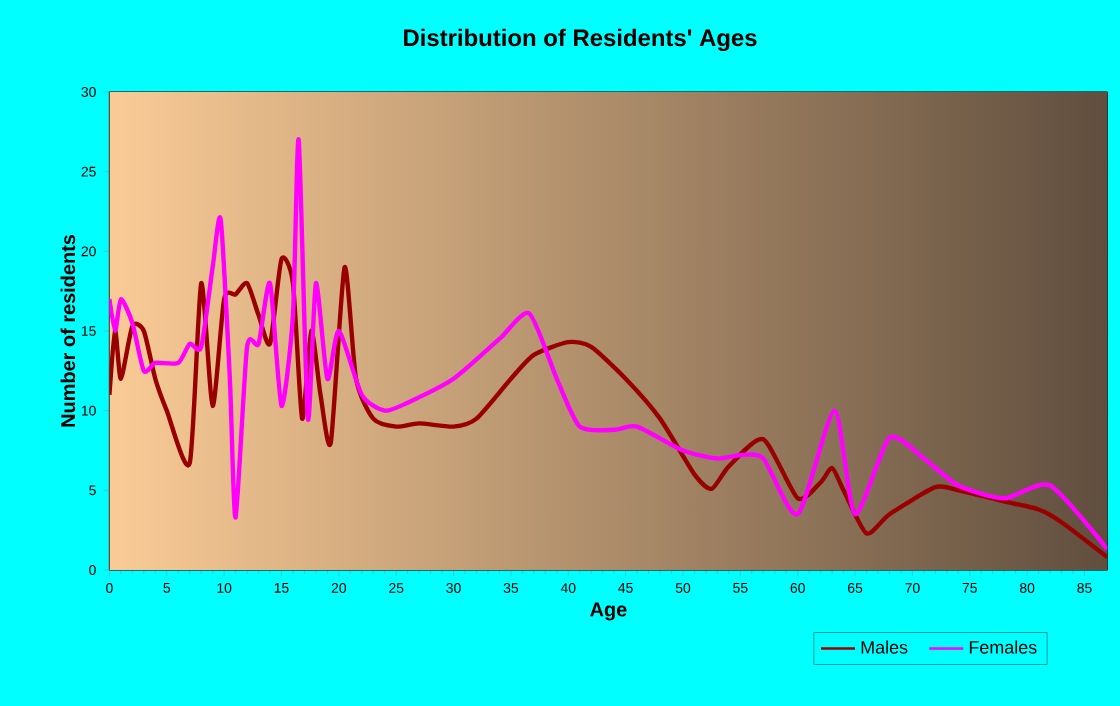  Describe the element at coordinates (608, 611) in the screenshot. I see `x-axis-title: Age` at that location.